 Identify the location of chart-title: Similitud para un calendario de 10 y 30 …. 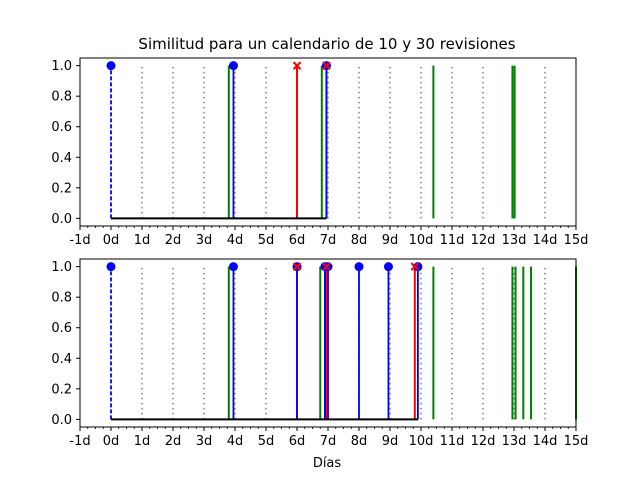
(326, 44).